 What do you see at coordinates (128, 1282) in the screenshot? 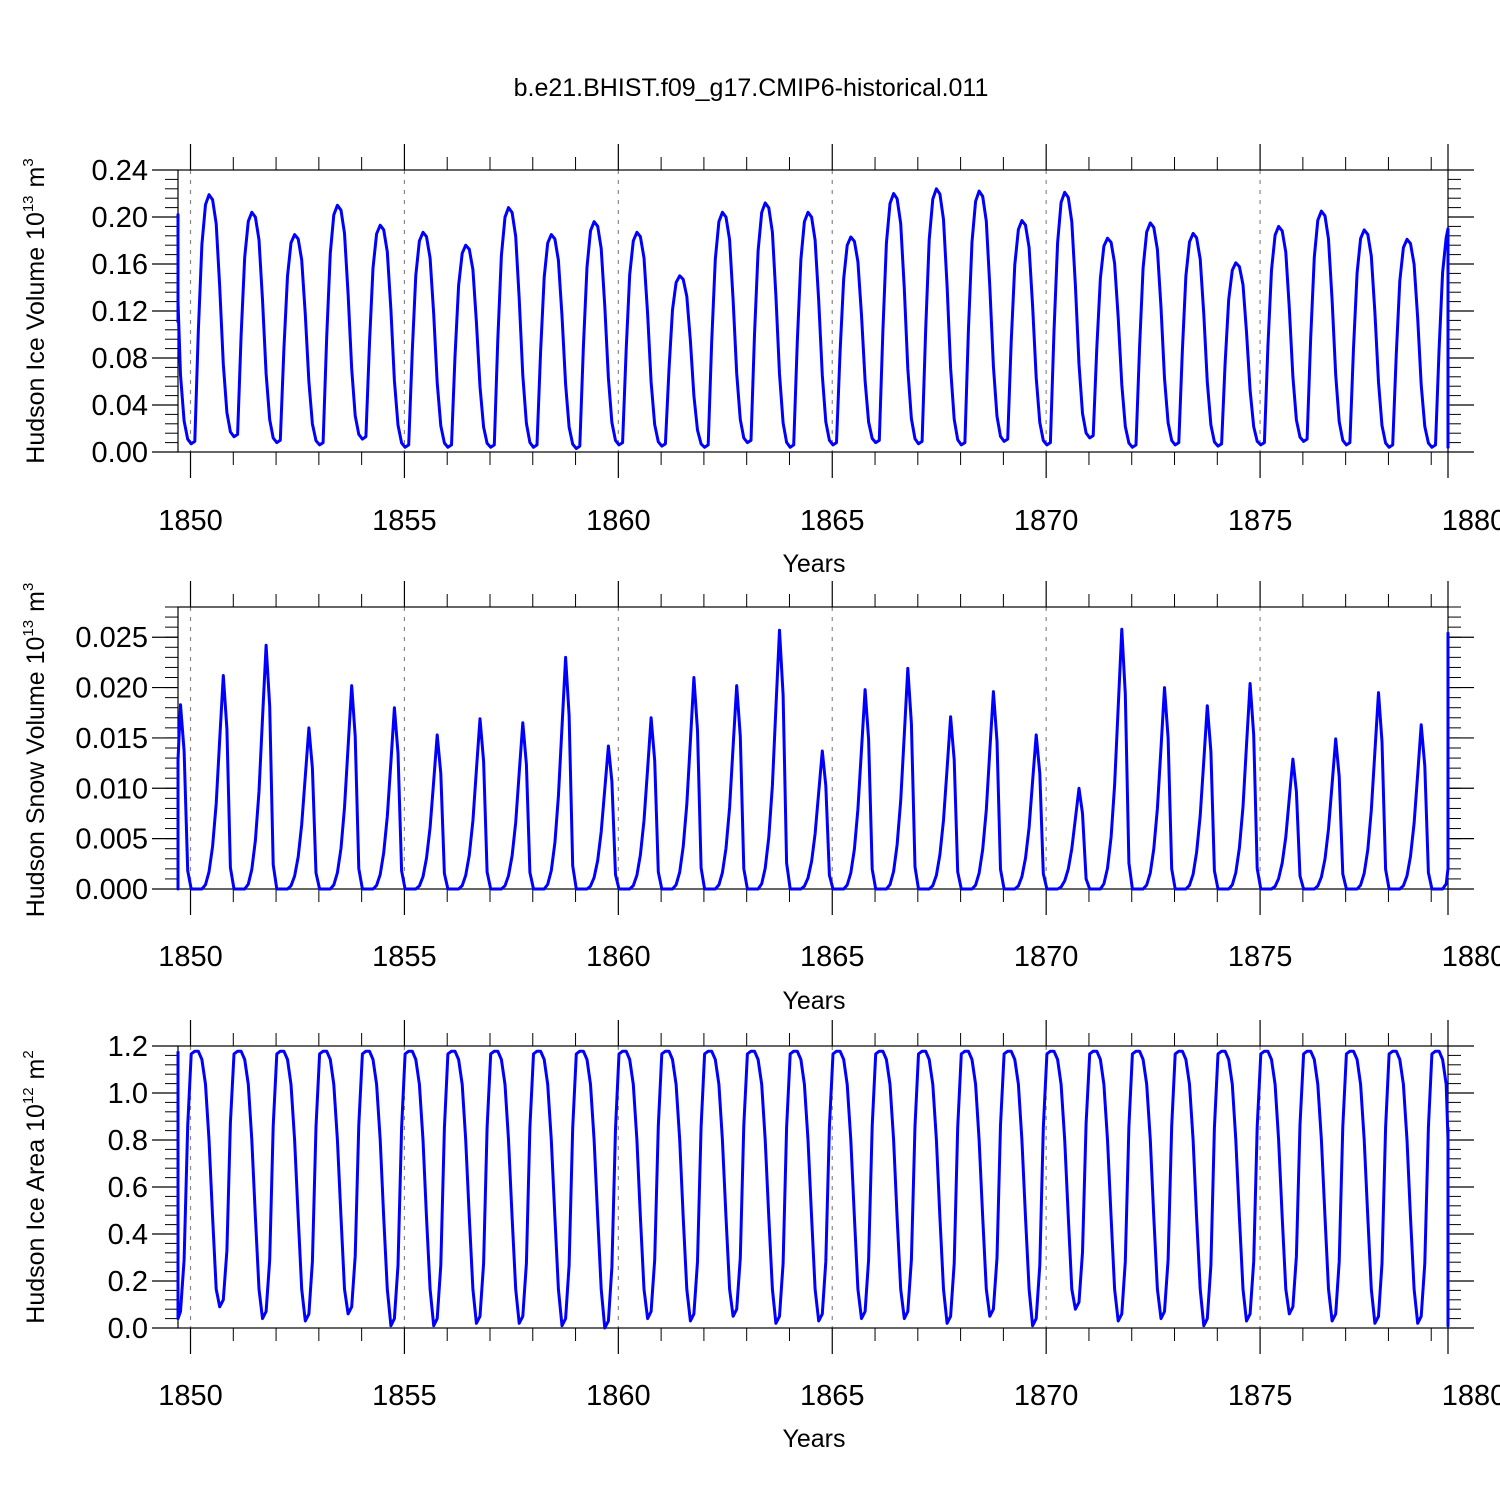
I see `y-tick-label: 0.2` at bounding box center [128, 1282].